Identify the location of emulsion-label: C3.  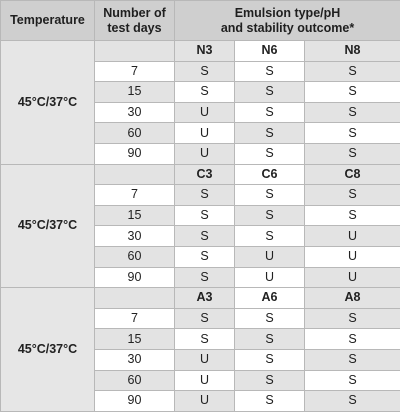
(205, 174).